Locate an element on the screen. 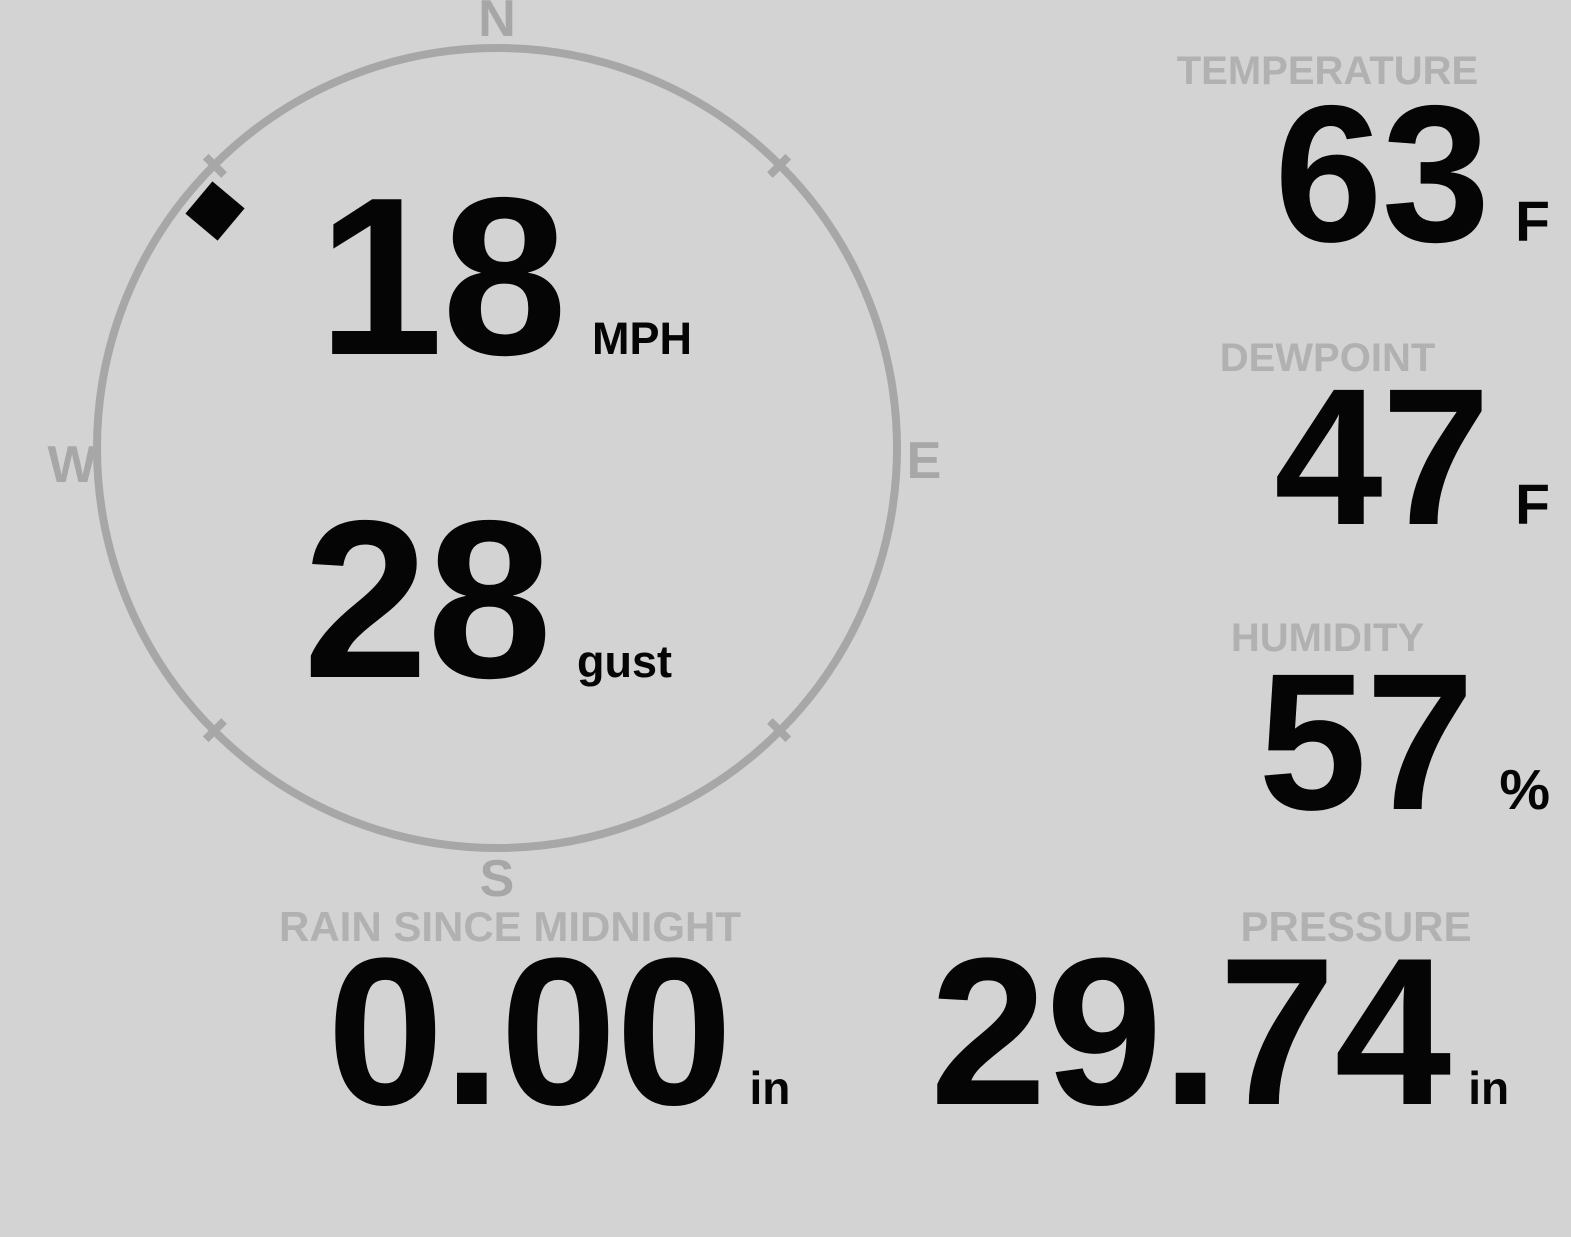  pressure-unit: in is located at coordinates (1489, 1088).